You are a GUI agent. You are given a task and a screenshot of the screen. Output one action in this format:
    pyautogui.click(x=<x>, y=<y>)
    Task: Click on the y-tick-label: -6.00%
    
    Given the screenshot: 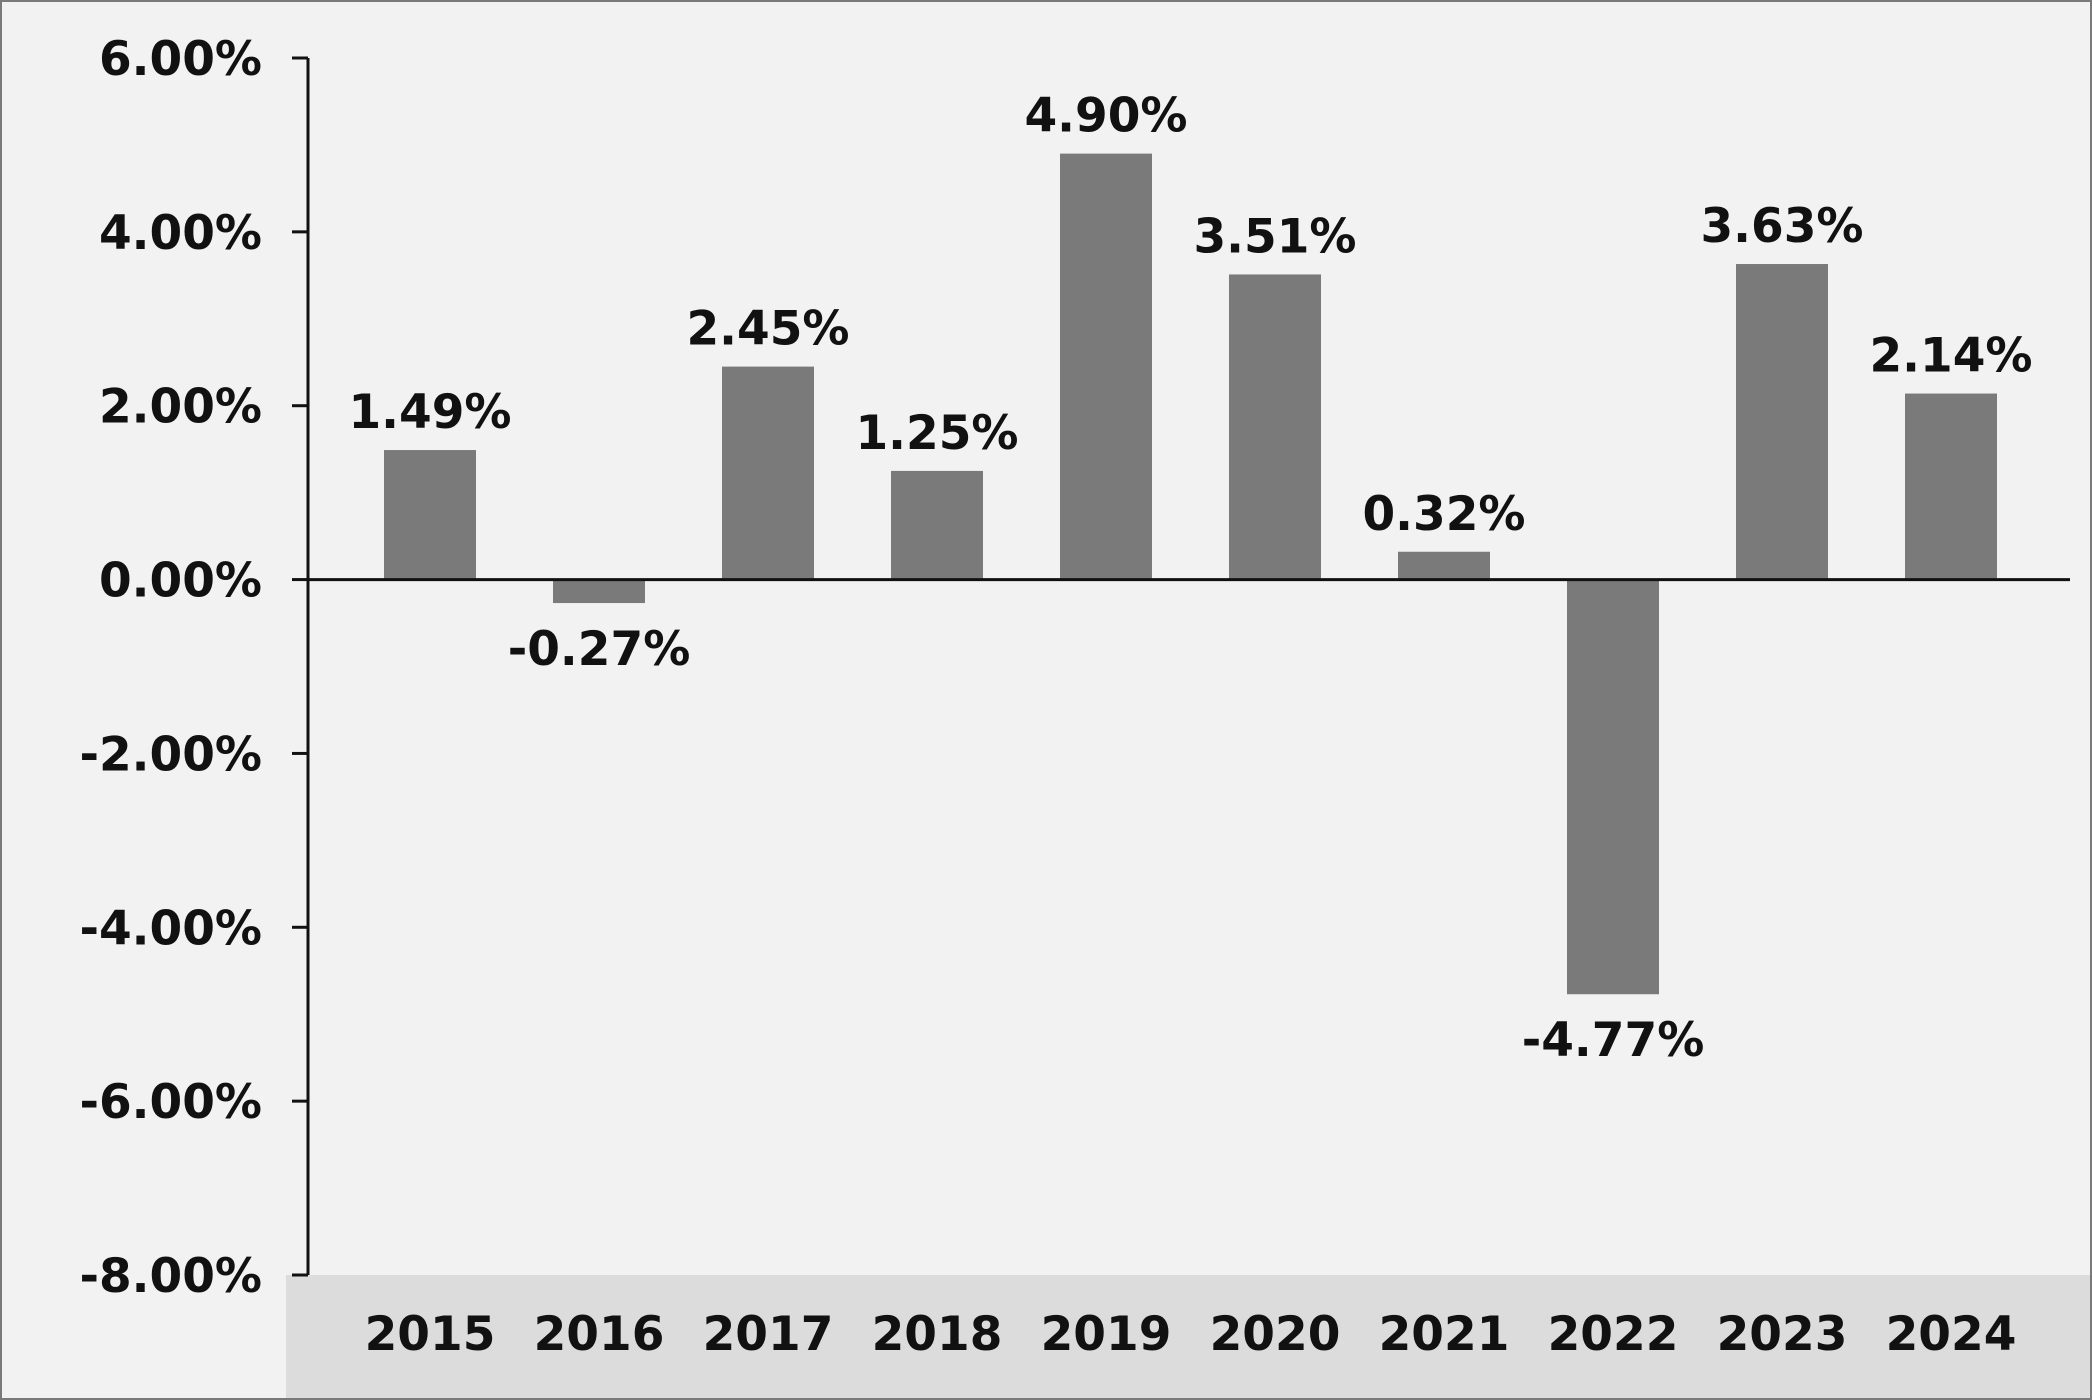 What is the action you would take?
    pyautogui.click(x=170, y=1102)
    